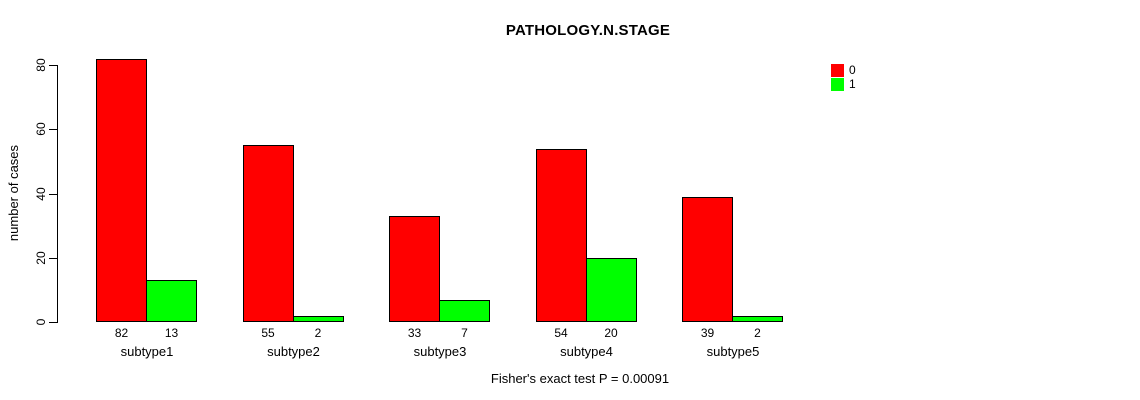 The height and width of the screenshot is (400, 1140). What do you see at coordinates (611, 289) in the screenshot?
I see `bar-subtype4-series1` at bounding box center [611, 289].